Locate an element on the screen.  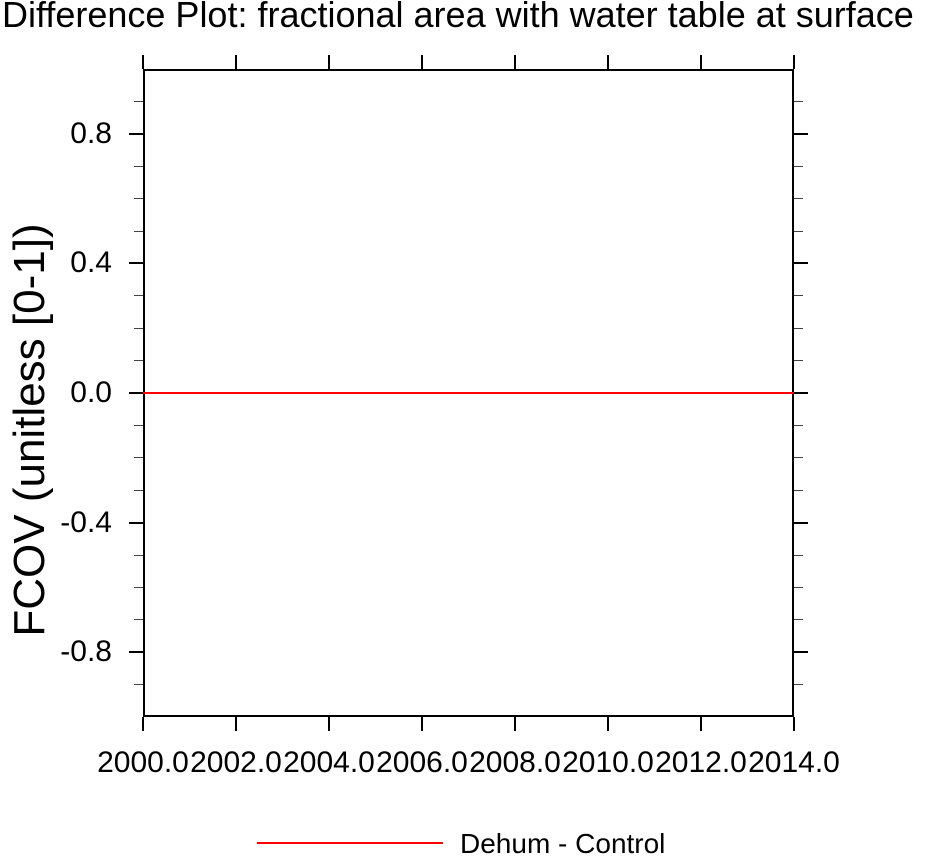
x-tick-label: 2000.0 is located at coordinates (143, 762).